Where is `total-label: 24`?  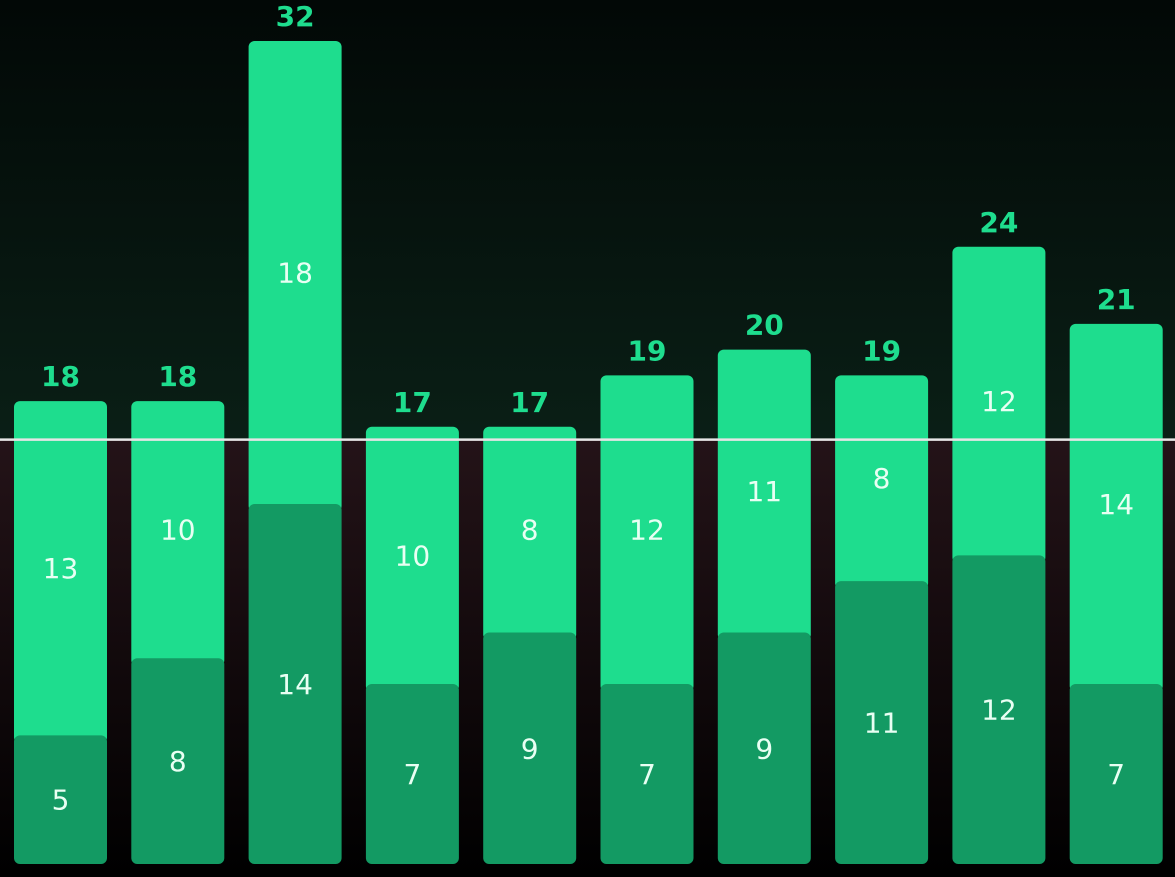
total-label: 24 is located at coordinates (998, 222).